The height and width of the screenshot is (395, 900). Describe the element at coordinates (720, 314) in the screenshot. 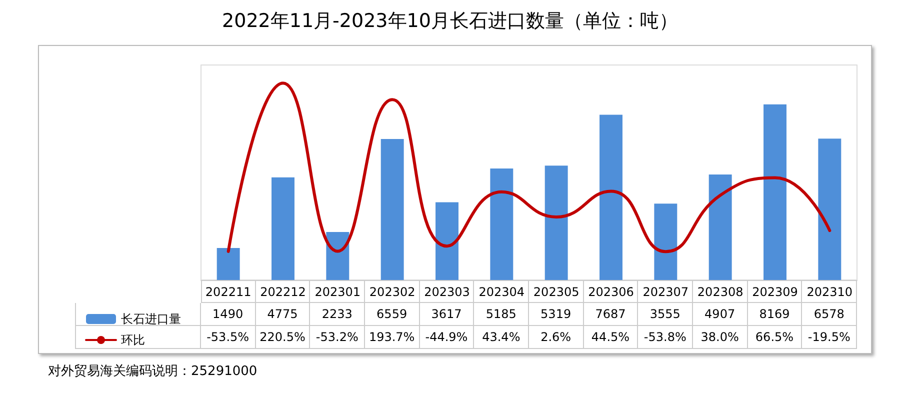

I see `data-label: 4907` at that location.